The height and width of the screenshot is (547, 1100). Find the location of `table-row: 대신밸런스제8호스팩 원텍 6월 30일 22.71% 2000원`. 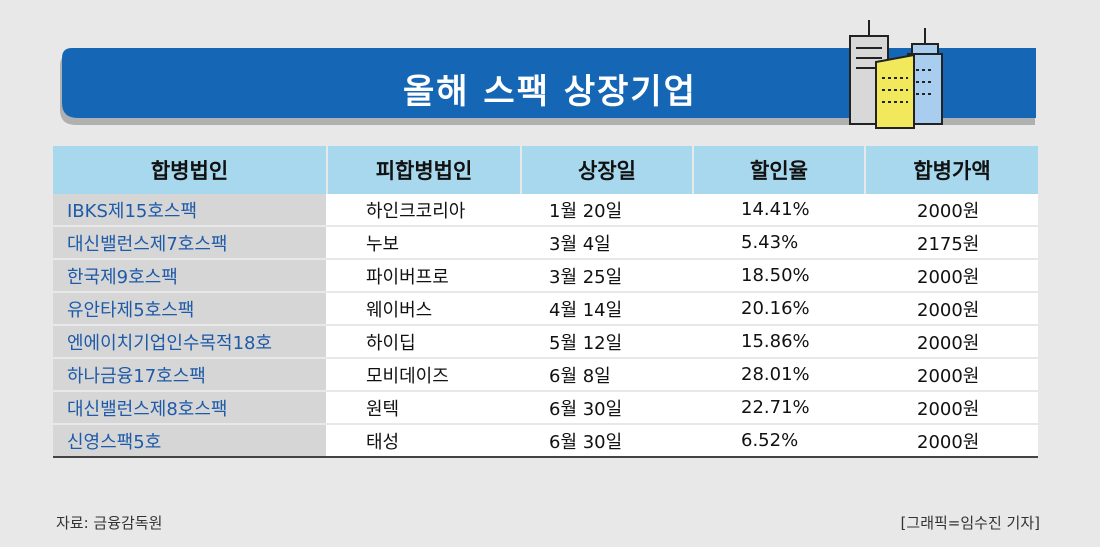

table-row: 대신밸런스제8호스팩 원텍 6월 30일 22.71% 2000원 is located at coordinates (545, 408).